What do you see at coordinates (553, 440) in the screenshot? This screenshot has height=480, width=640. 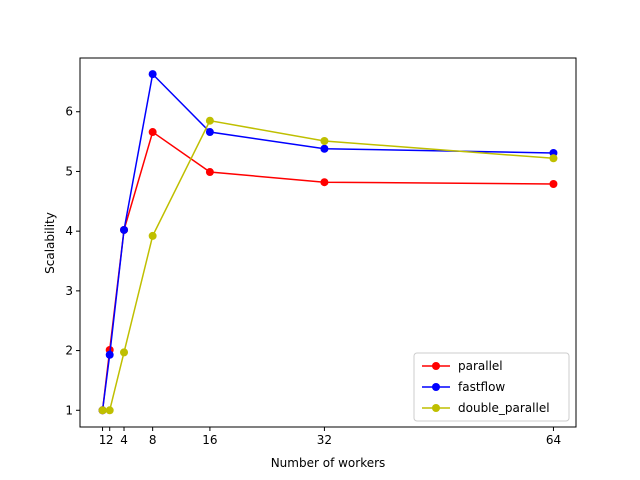 I see `x-tick-label: 64` at bounding box center [553, 440].